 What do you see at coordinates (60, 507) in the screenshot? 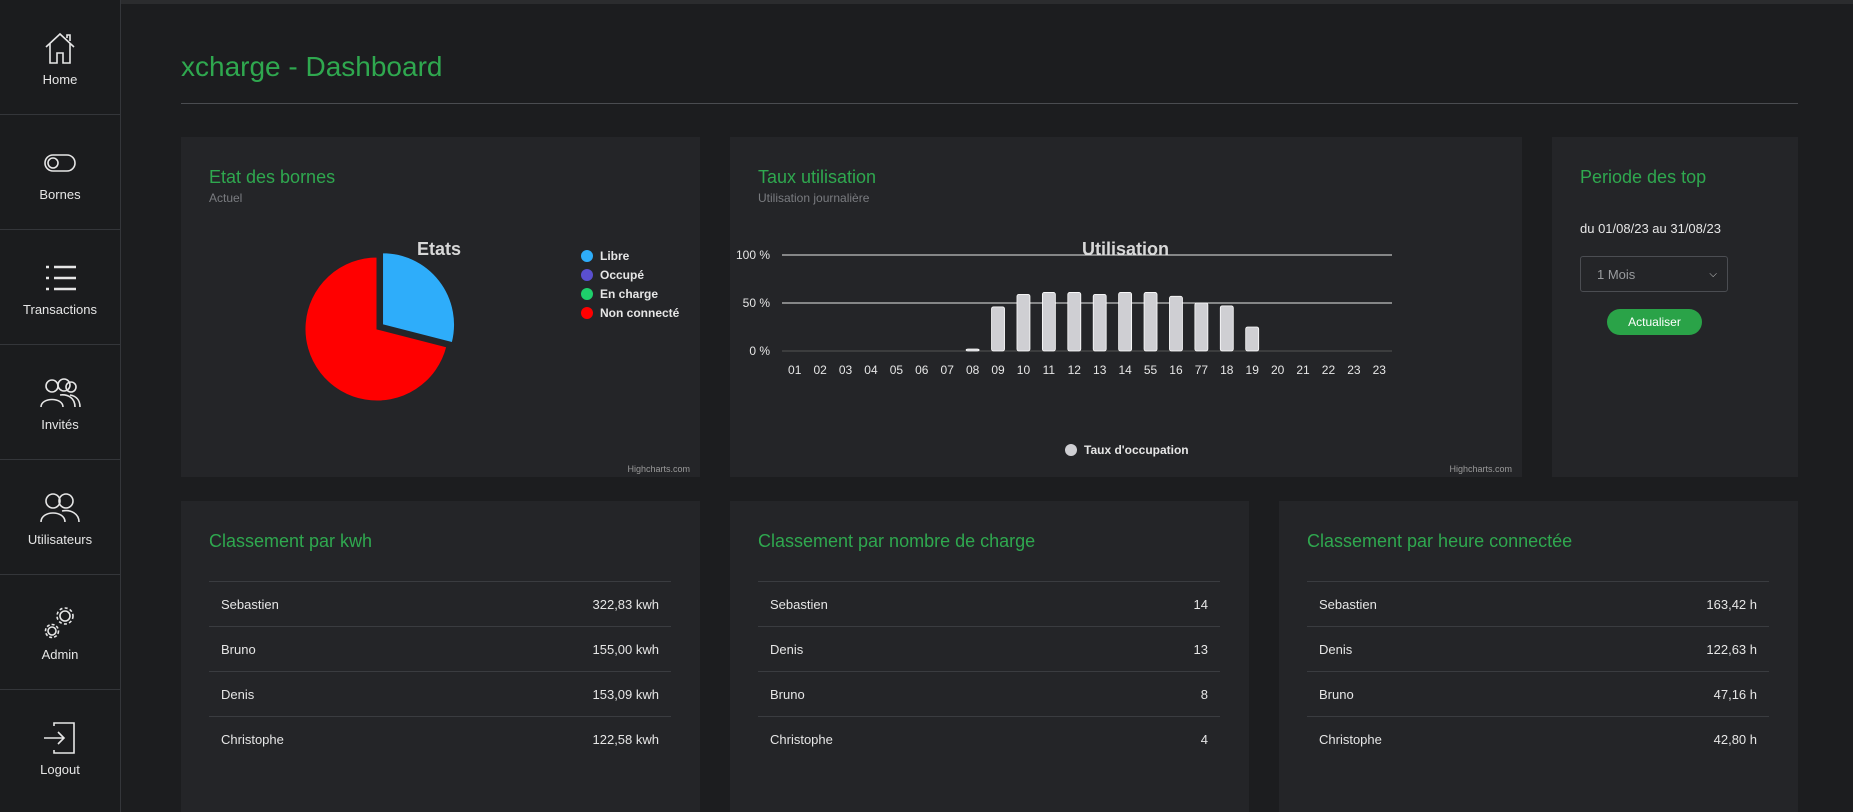
I see `users-icon` at bounding box center [60, 507].